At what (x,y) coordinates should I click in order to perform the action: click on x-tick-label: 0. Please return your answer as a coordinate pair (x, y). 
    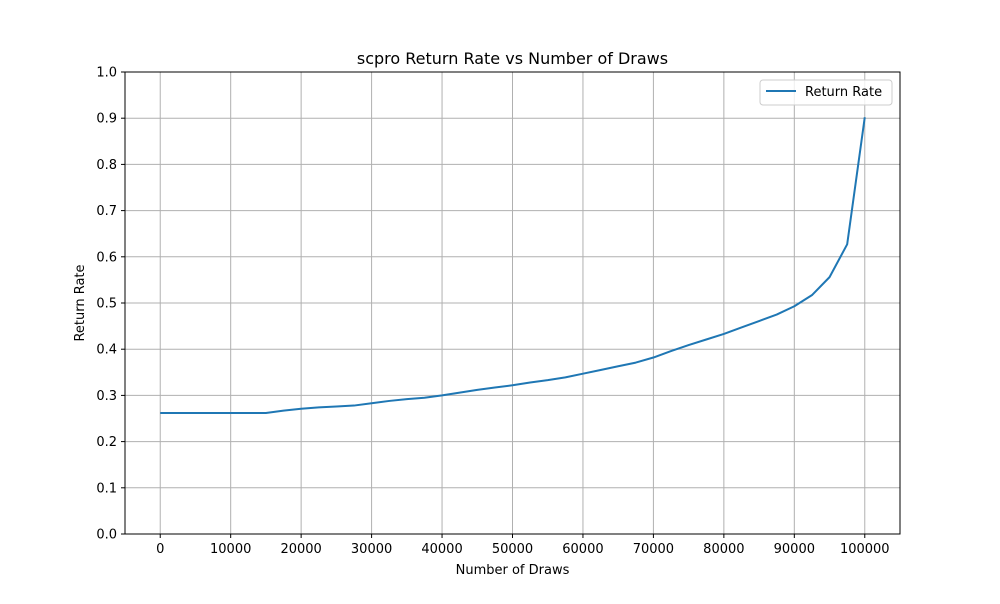
    Looking at the image, I should click on (160, 549).